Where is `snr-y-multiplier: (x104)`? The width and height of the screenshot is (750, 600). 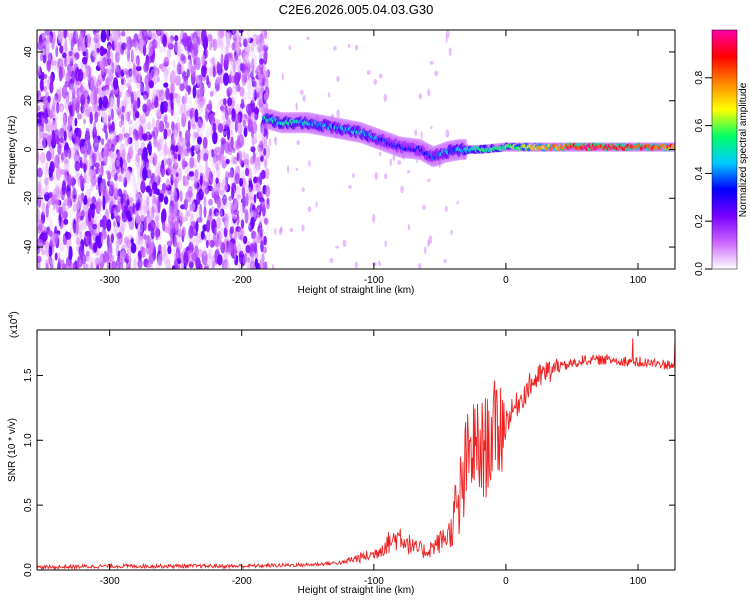 snr-y-multiplier: (x104) is located at coordinates (14, 324).